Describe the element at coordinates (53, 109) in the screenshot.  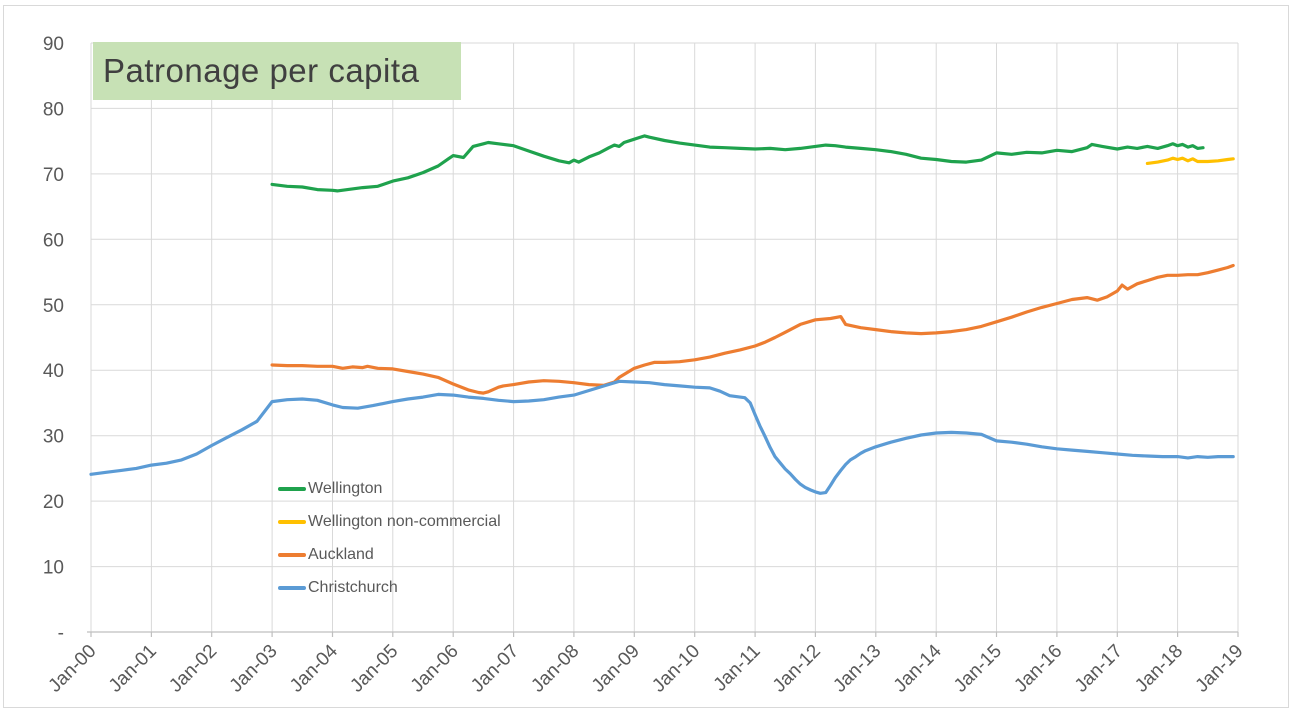
I see `y-axis-label: 80` at that location.